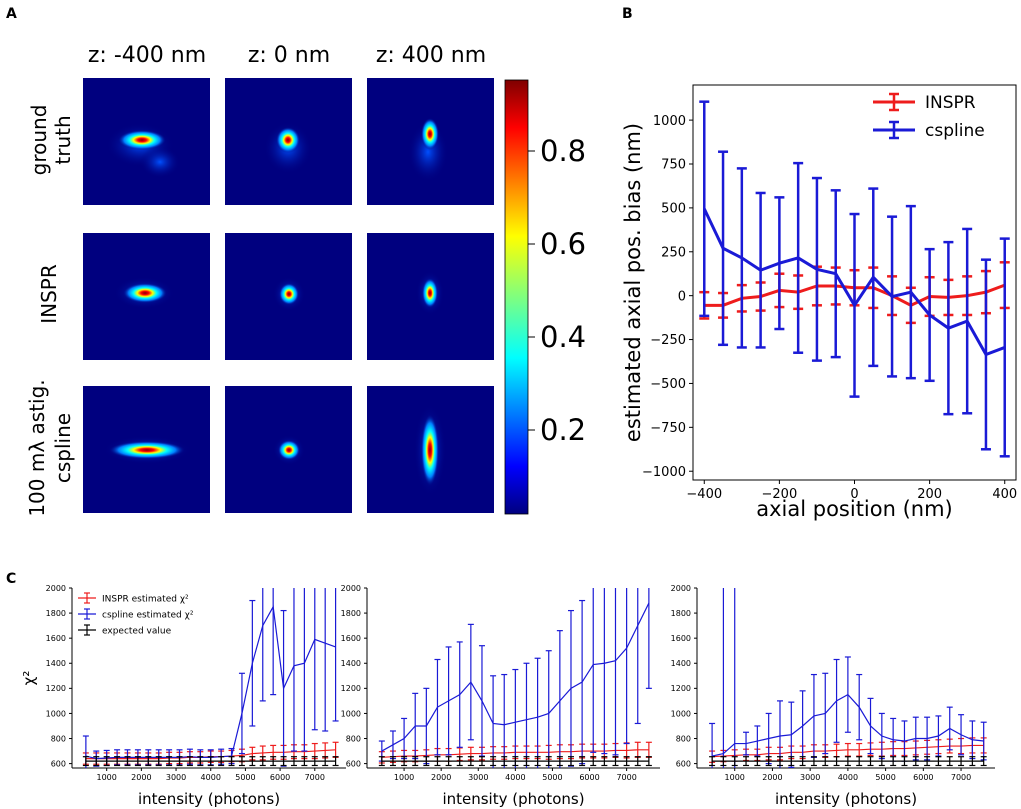  Describe the element at coordinates (780, 494) in the screenshot. I see `x-tick-label: −200` at that location.